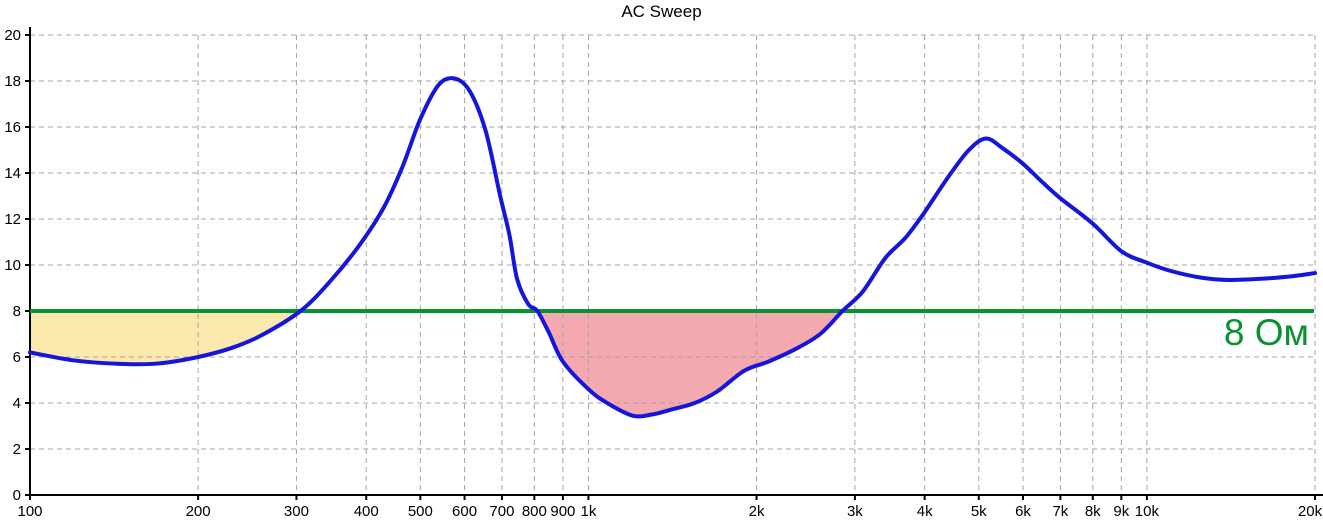 This screenshot has height=530, width=1323. What do you see at coordinates (17, 311) in the screenshot?
I see `y-tick-label: 8` at bounding box center [17, 311].